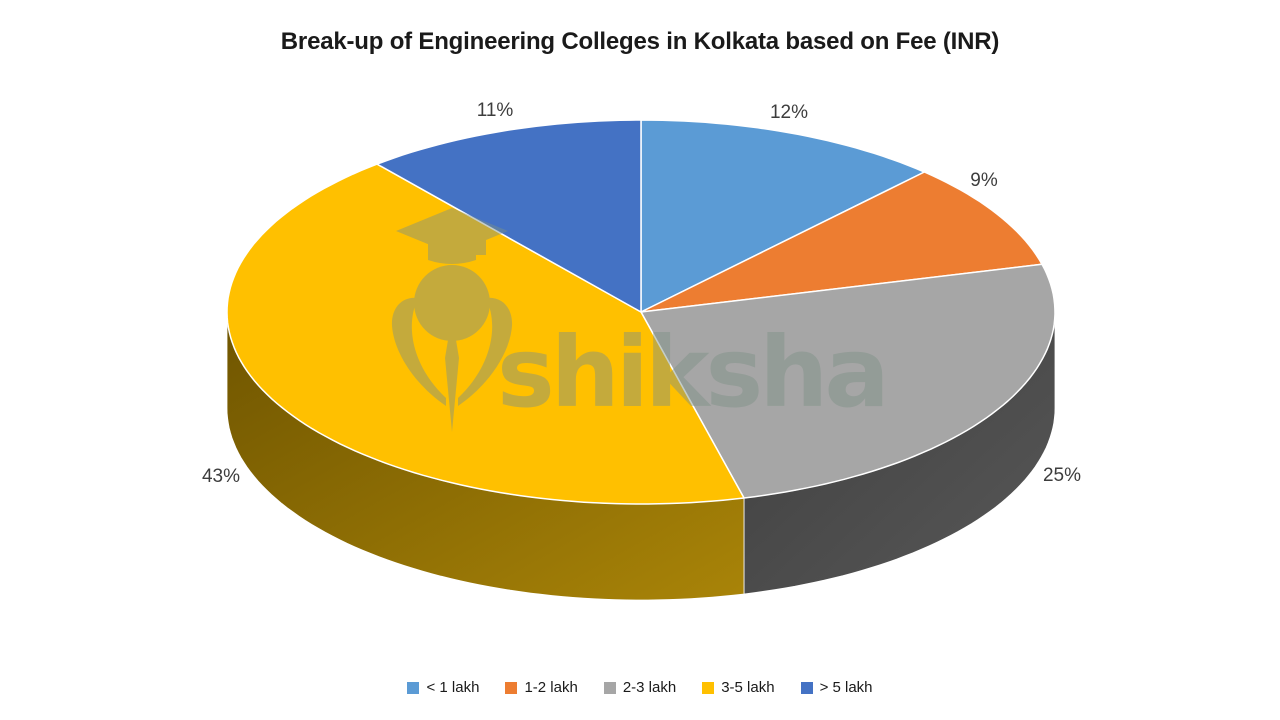  What do you see at coordinates (1062, 475) in the screenshot?
I see `slice-label-2: 25%` at bounding box center [1062, 475].